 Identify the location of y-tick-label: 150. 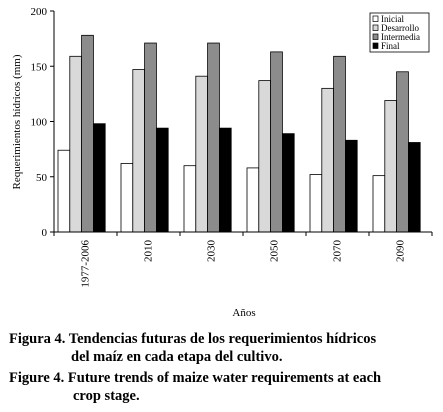
(39, 67).